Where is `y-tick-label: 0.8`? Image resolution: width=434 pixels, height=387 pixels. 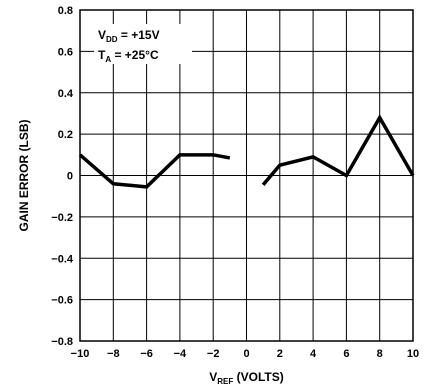
y-tick-label: 0.8 is located at coordinates (65, 11).